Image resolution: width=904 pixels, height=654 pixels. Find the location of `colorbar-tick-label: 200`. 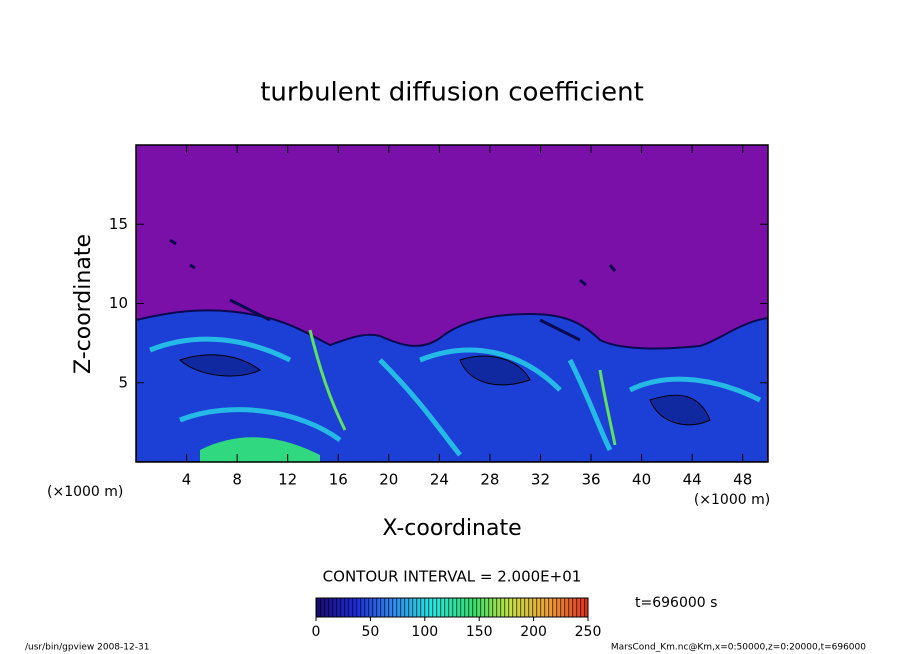

colorbar-tick-label: 200 is located at coordinates (533, 632).